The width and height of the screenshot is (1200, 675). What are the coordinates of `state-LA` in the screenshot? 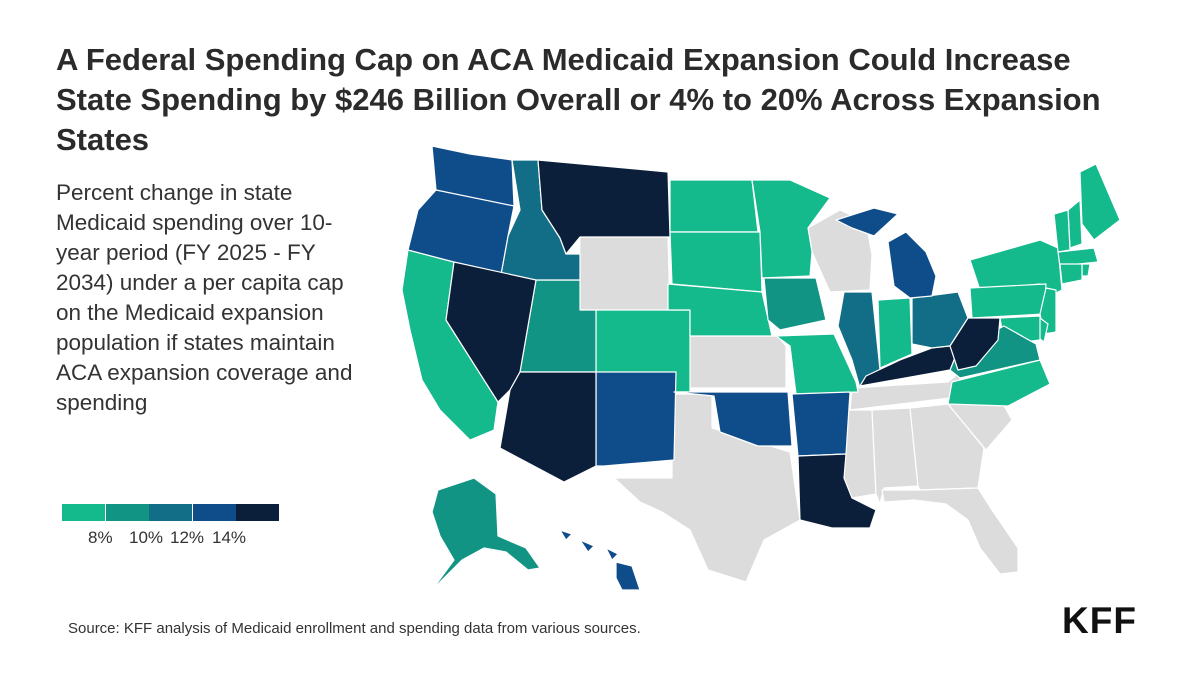 It's located at (837, 491).